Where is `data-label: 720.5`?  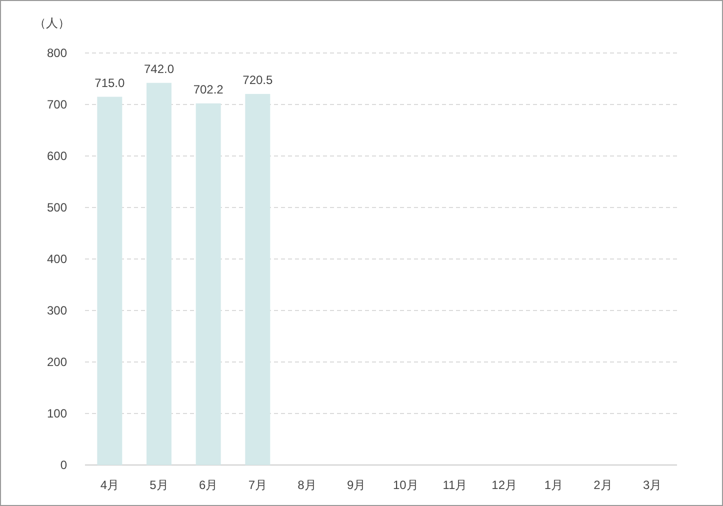
data-label: 720.5 is located at coordinates (258, 79).